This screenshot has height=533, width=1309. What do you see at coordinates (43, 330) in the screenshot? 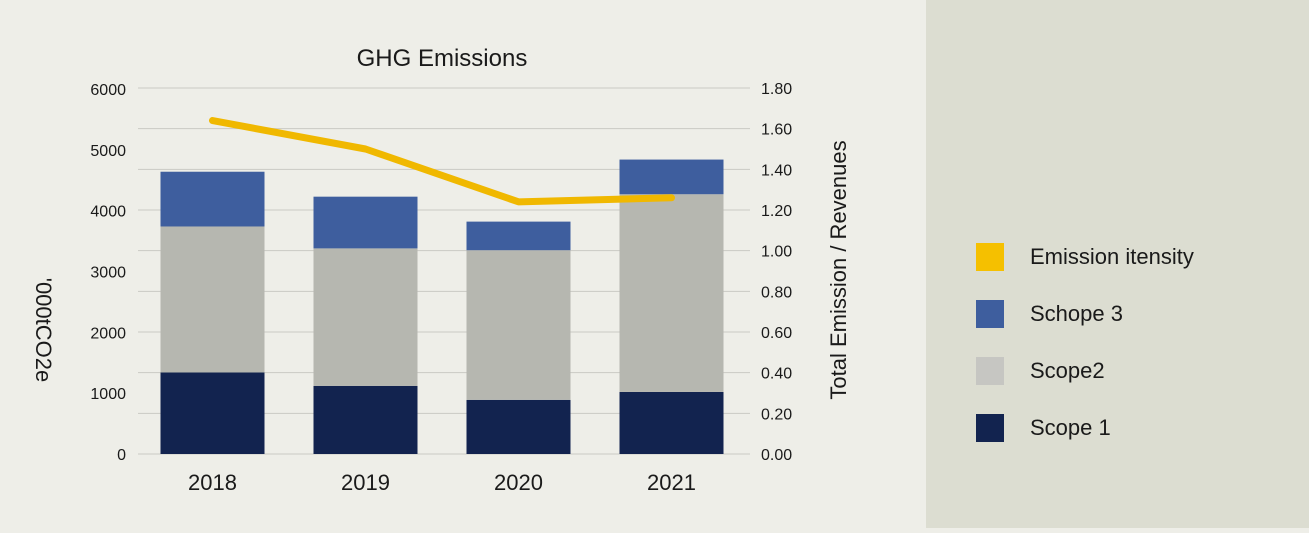
I see `y-axis-label: '000tCO2e` at bounding box center [43, 330].